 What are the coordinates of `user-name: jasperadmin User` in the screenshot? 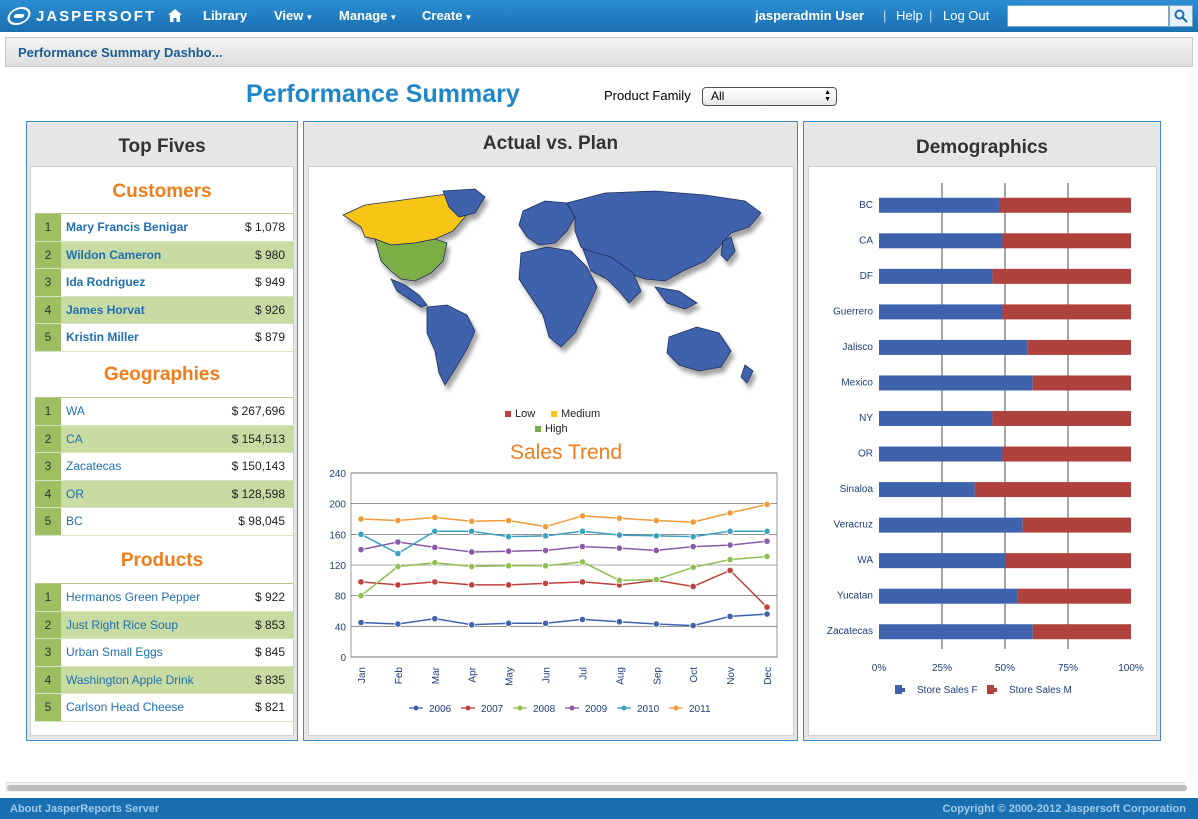 It's located at (810, 15).